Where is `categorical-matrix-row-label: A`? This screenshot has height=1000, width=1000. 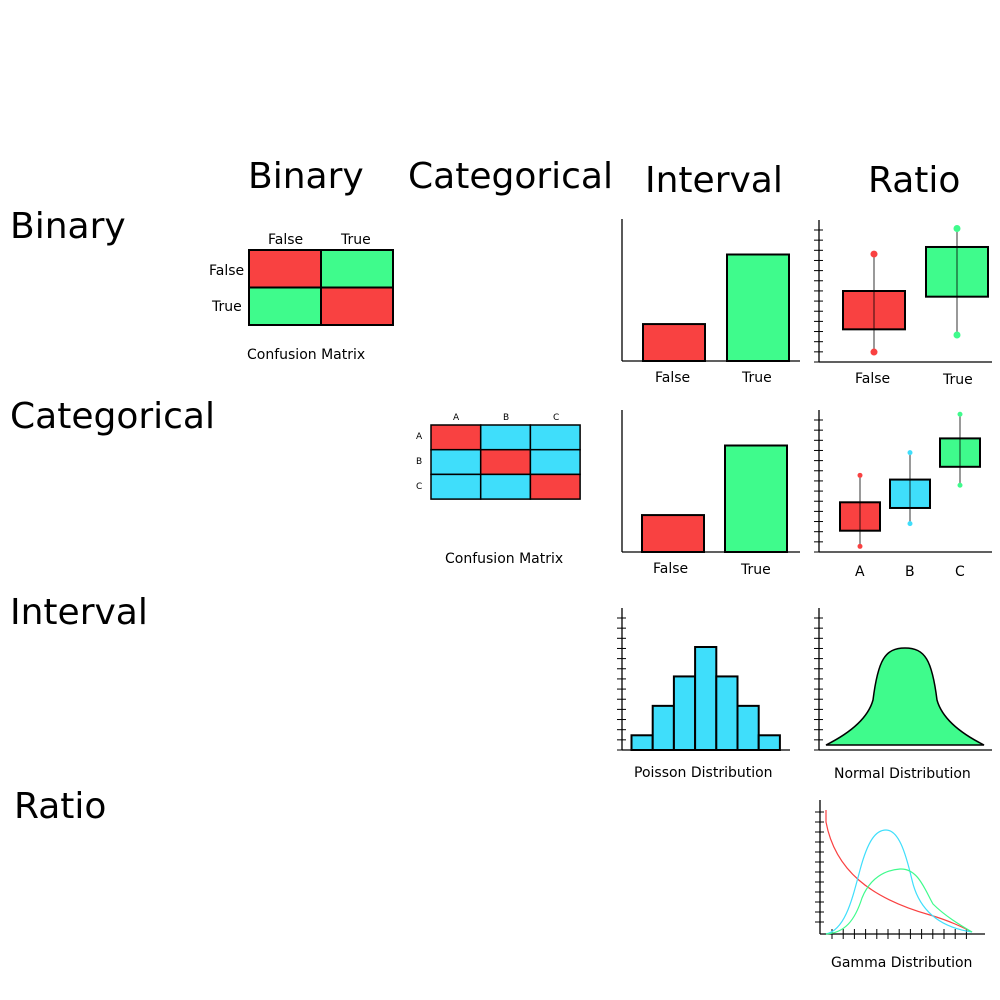
categorical-matrix-row-label: A is located at coordinates (419, 437).